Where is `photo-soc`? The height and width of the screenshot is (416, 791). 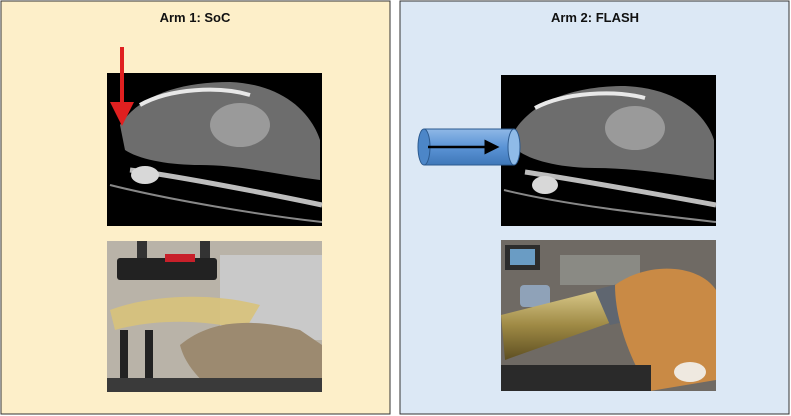
photo-soc is located at coordinates (214, 316).